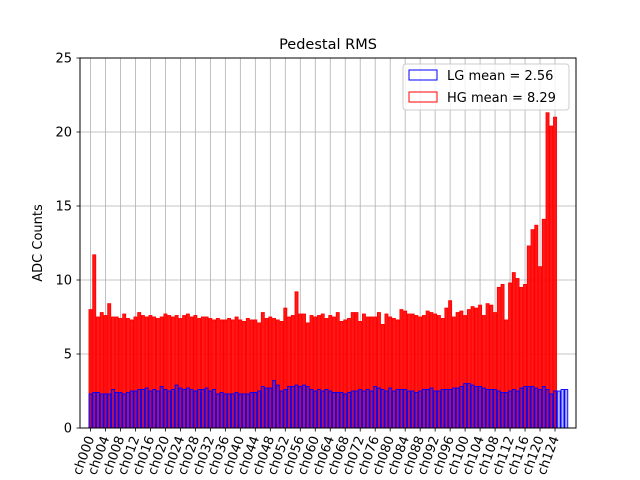  I want to click on lg-bar-ch119, so click(536, 408).